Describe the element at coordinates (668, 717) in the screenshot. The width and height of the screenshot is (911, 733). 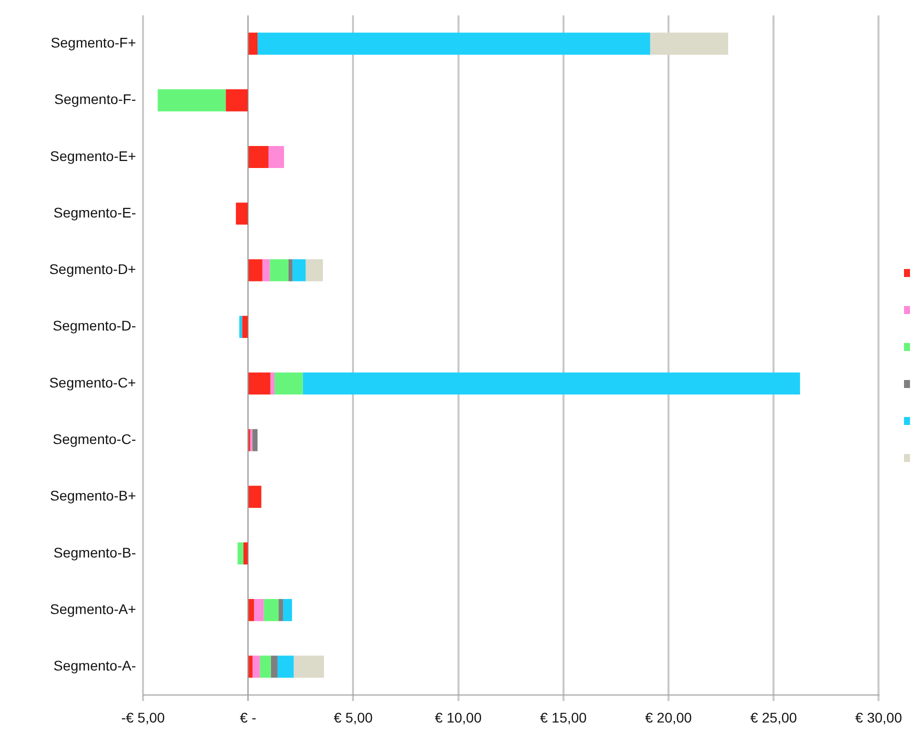
I see `x-tick-label: € 20,00` at that location.